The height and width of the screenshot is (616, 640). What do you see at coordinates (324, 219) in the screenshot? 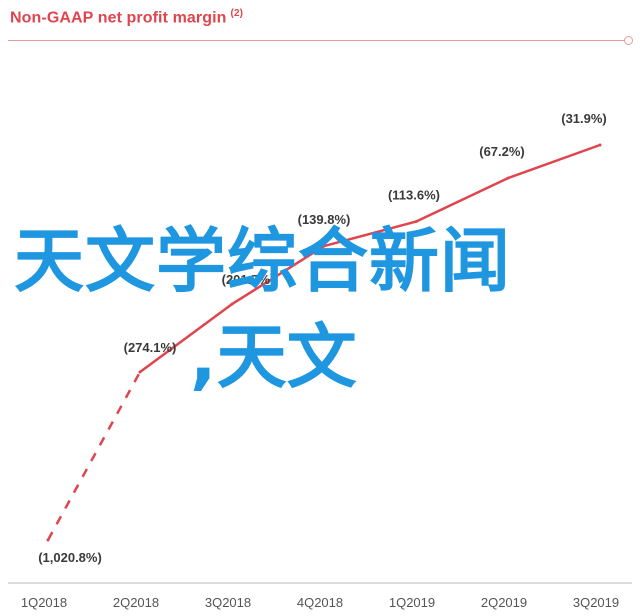
I see `data-label: (139.8%)` at bounding box center [324, 219].